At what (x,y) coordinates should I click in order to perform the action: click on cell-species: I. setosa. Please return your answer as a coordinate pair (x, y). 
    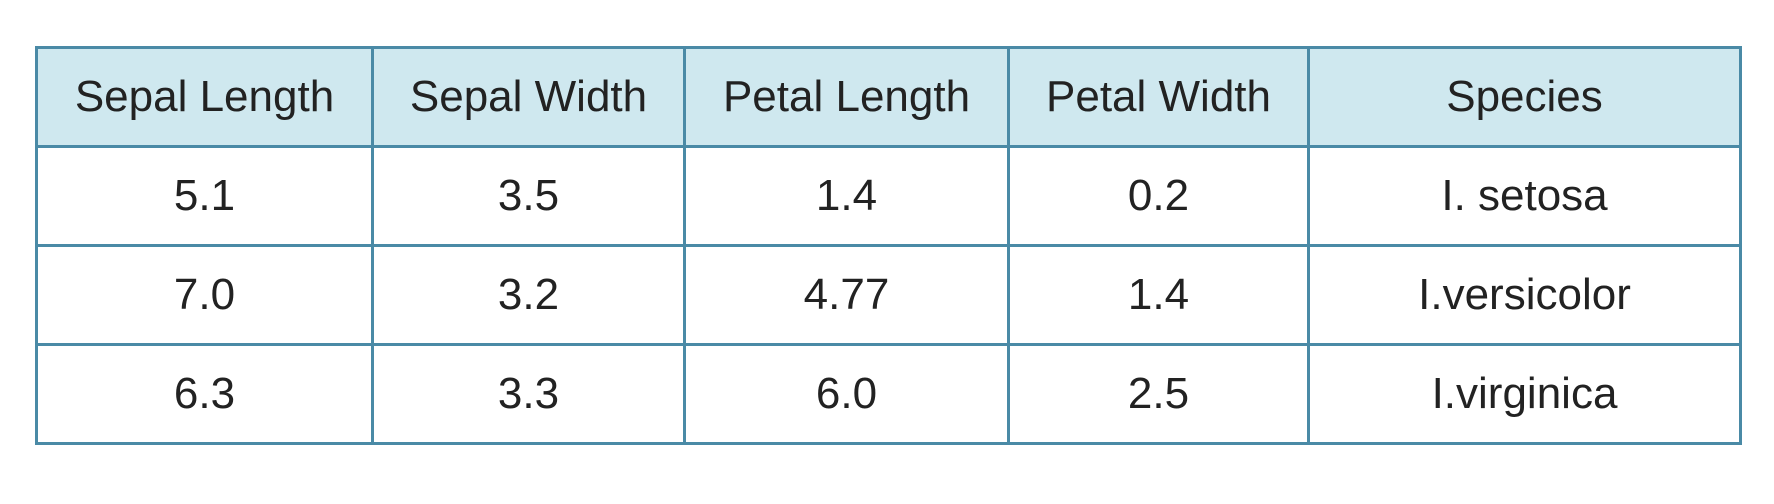
    Looking at the image, I should click on (1524, 196).